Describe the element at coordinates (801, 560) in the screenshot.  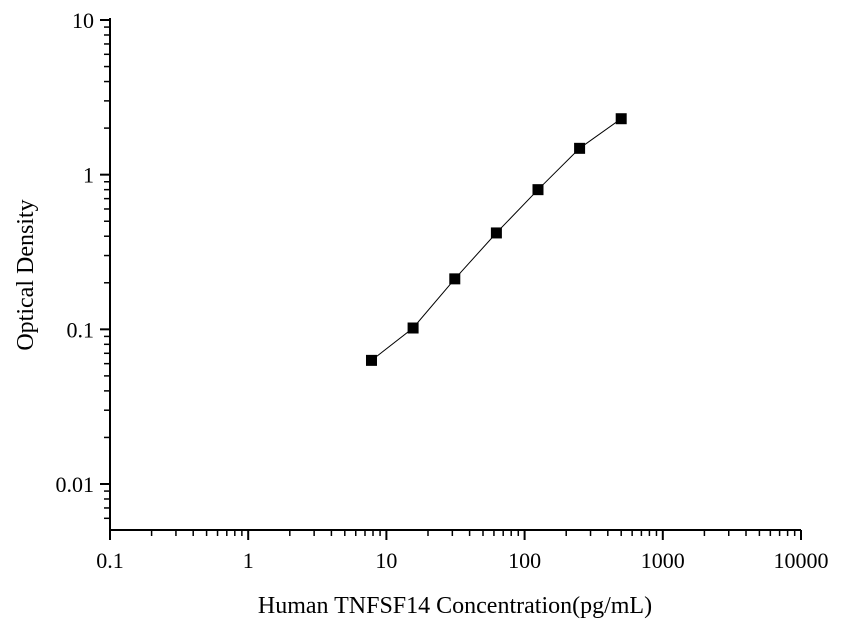
I see `x-tick-label: 10000` at that location.